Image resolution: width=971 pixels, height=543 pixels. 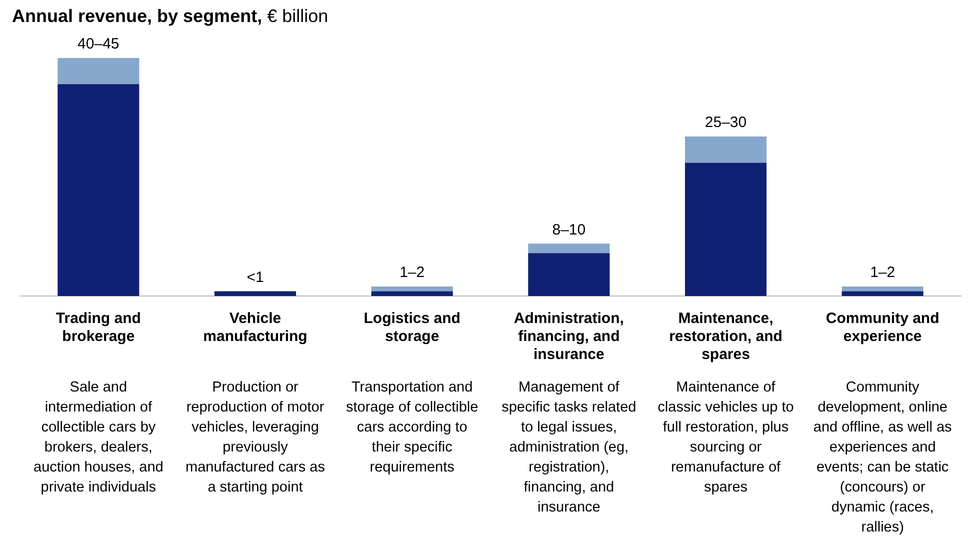 What do you see at coordinates (99, 437) in the screenshot?
I see `text: Sale and intermediation of collectible cars by brokers, dealers, auction houses, and private individuals` at bounding box center [99, 437].